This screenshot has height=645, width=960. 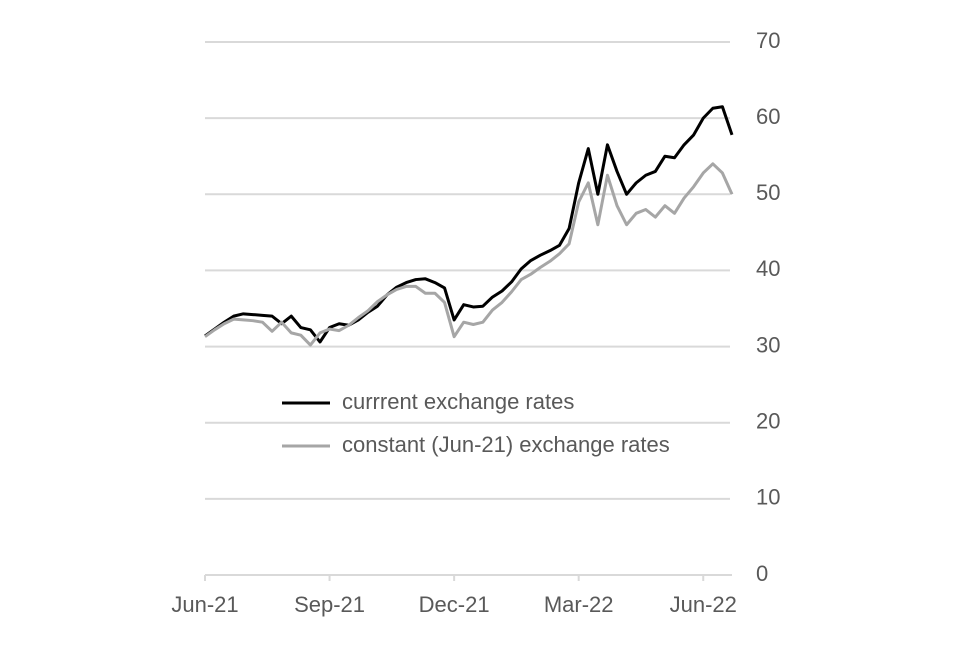 I want to click on y-tick-label: 0, so click(x=762, y=573).